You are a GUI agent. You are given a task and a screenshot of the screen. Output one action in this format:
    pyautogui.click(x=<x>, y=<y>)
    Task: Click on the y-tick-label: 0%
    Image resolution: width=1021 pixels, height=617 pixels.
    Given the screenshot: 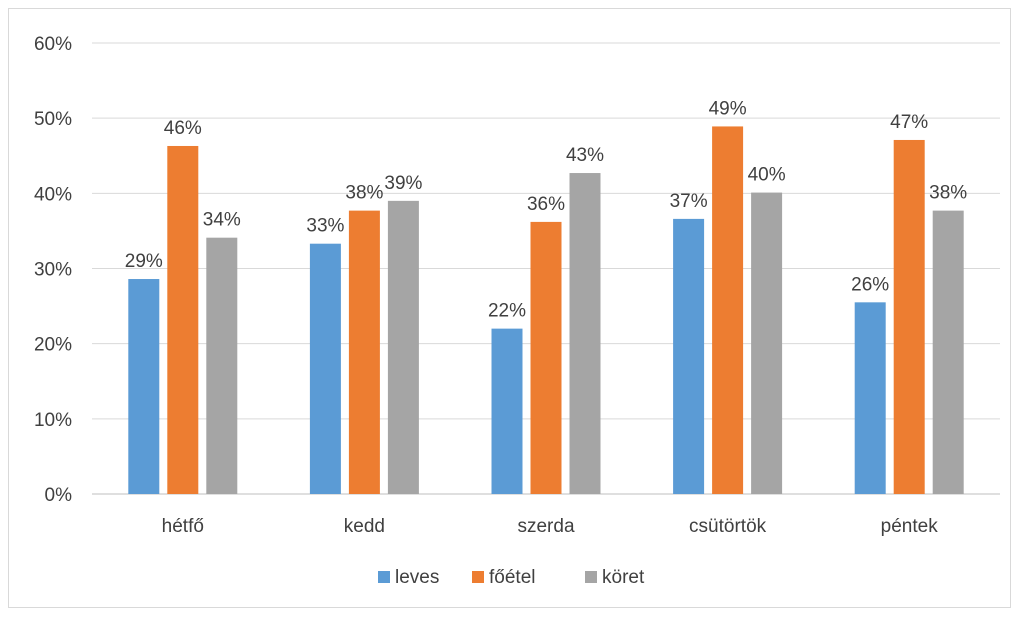 What is the action you would take?
    pyautogui.click(x=59, y=495)
    